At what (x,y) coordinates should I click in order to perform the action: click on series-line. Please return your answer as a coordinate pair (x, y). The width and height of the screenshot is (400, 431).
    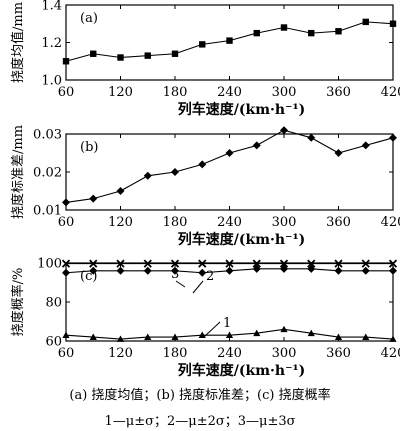
    Looking at the image, I should click on (229, 166).